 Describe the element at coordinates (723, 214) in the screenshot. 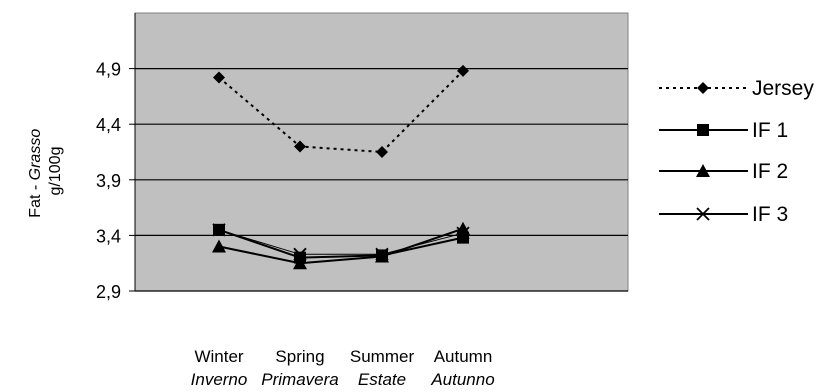

I see `legend-entry: IF 3` at that location.